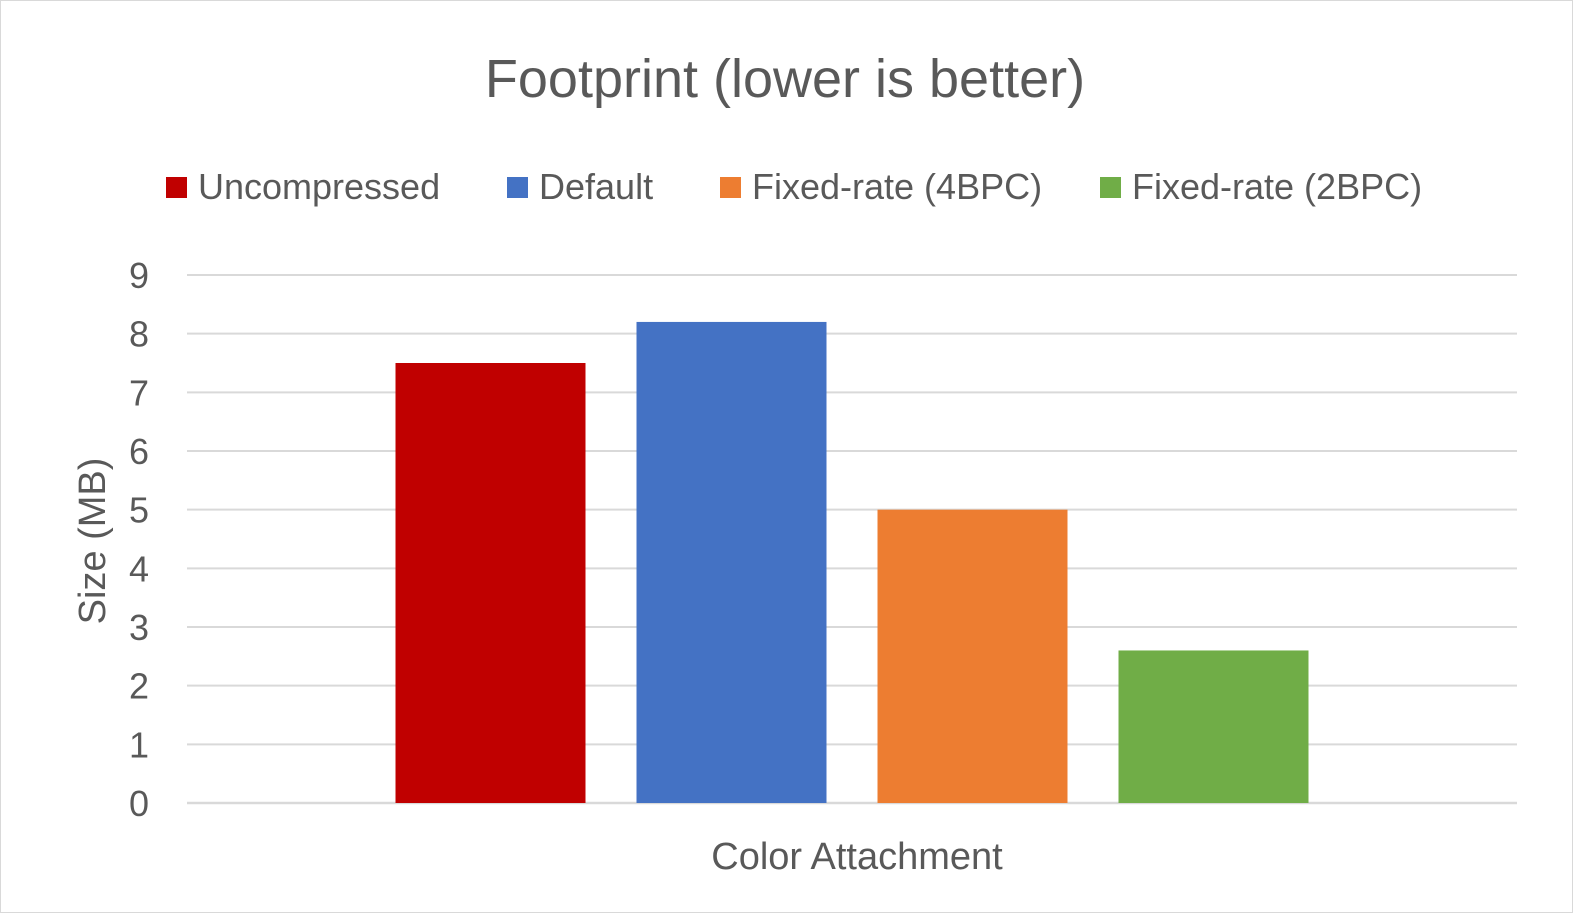  What do you see at coordinates (139, 334) in the screenshot?
I see `y-tick-label: 8` at bounding box center [139, 334].